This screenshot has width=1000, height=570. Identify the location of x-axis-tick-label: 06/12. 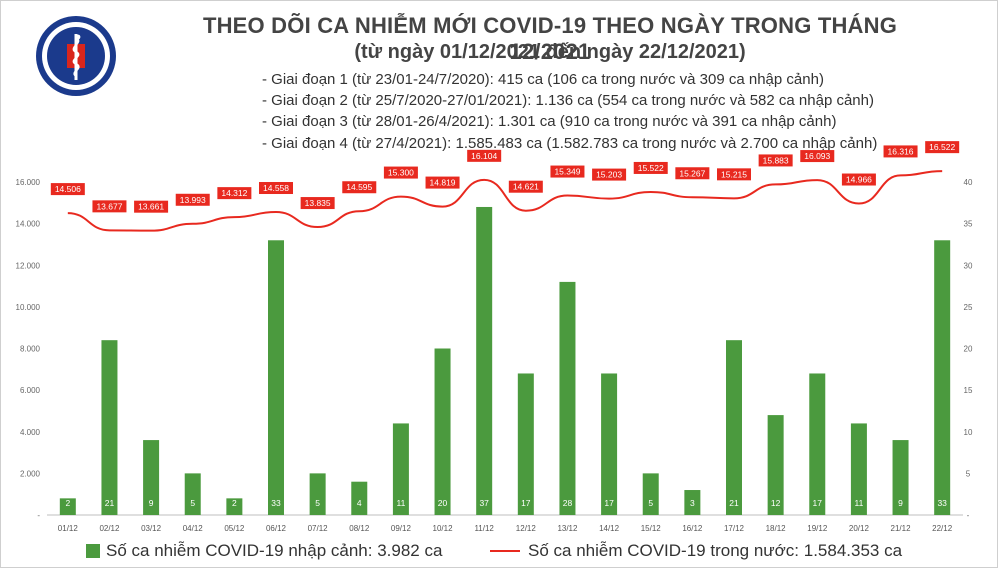
(276, 528).